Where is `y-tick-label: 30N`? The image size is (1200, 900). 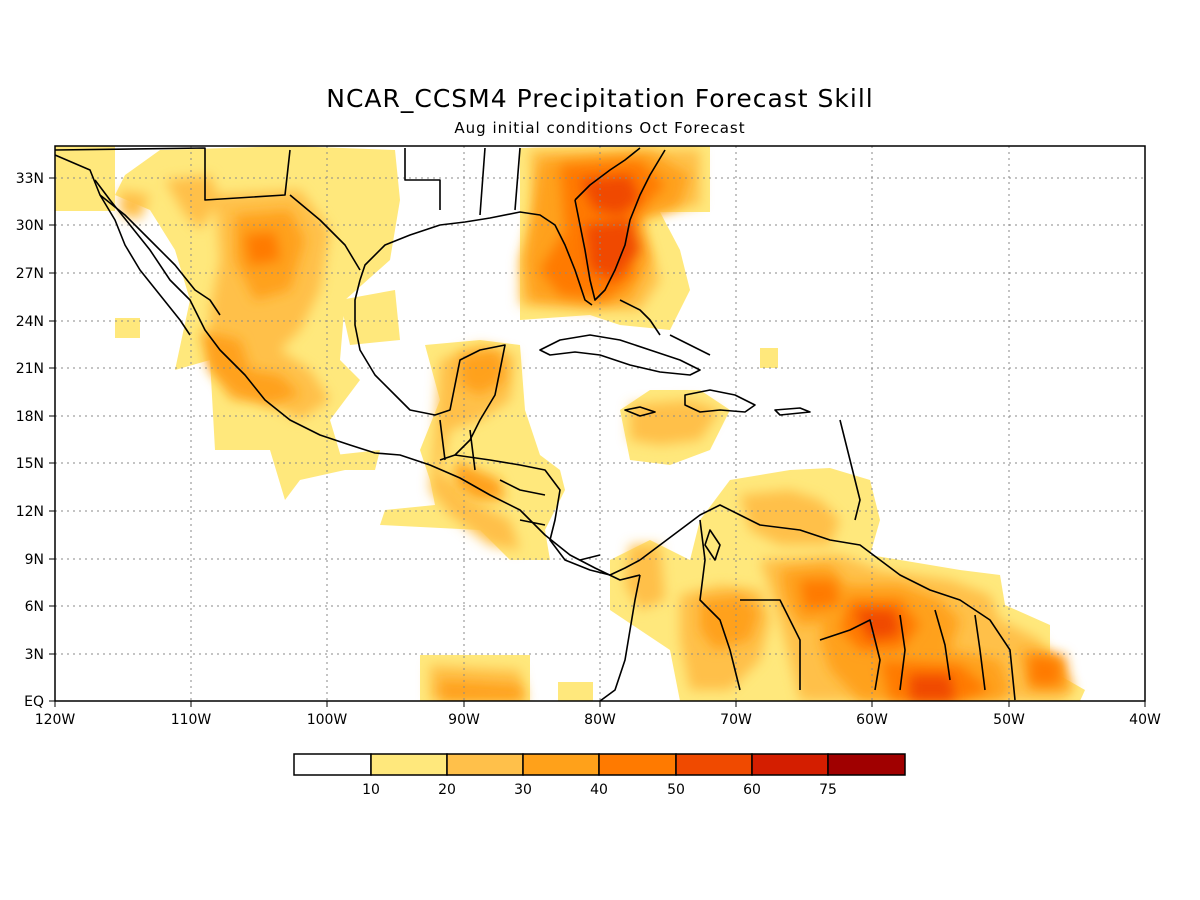
y-tick-label: 30N is located at coordinates (30, 226).